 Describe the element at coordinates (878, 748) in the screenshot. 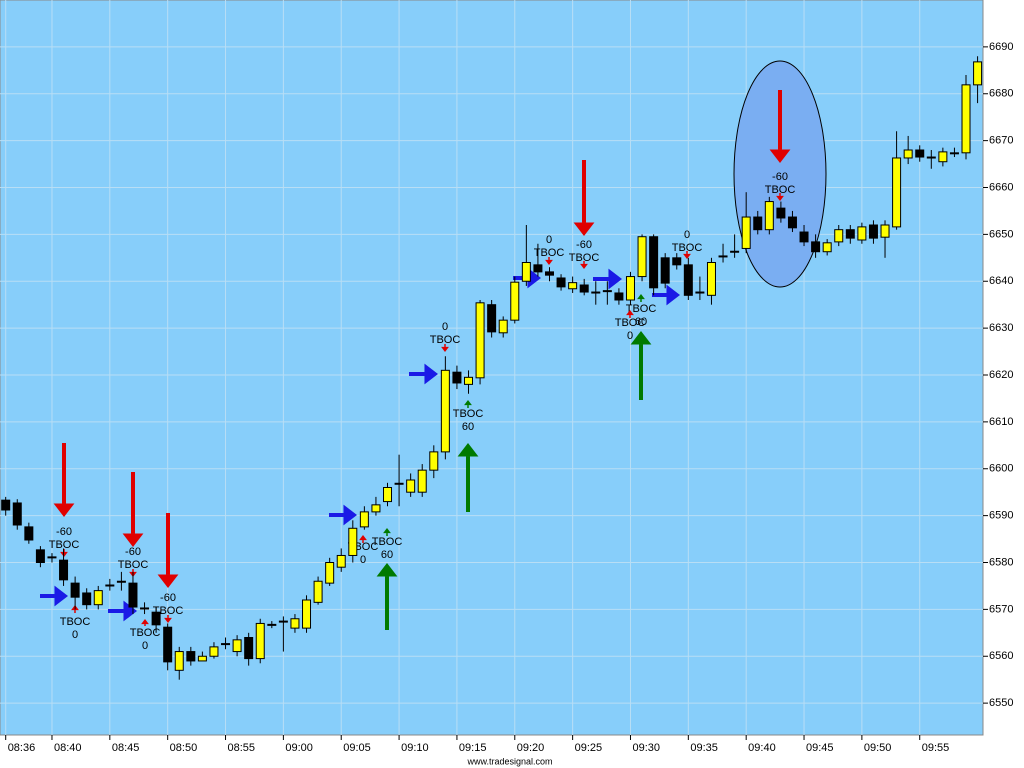

I see `x-tick-label: 09:50` at that location.